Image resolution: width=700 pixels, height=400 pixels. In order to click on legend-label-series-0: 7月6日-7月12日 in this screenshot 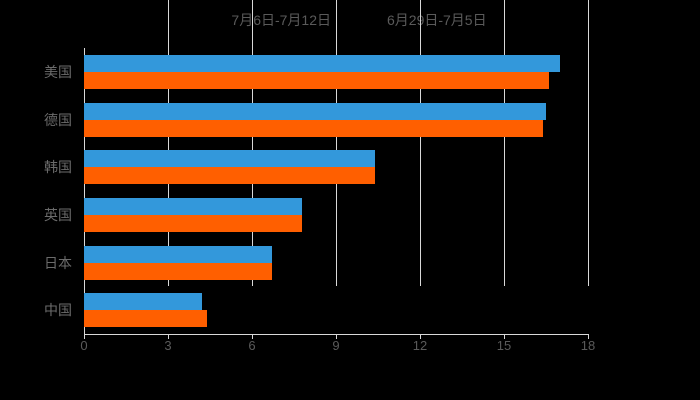, I will do `click(281, 20)`.